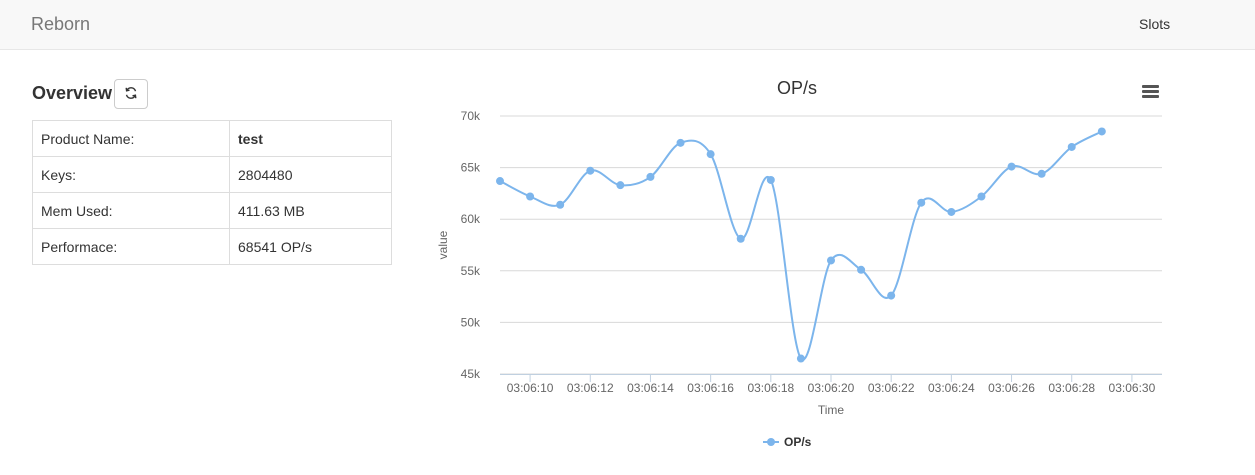  Describe the element at coordinates (310, 174) in the screenshot. I see `row-value: 2804480` at that location.